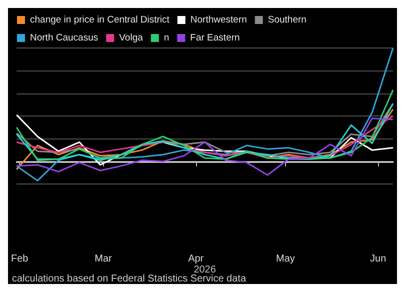 This screenshot has width=405, height=292. What do you see at coordinates (287, 20) in the screenshot?
I see `legend-label: Southern` at bounding box center [287, 20].